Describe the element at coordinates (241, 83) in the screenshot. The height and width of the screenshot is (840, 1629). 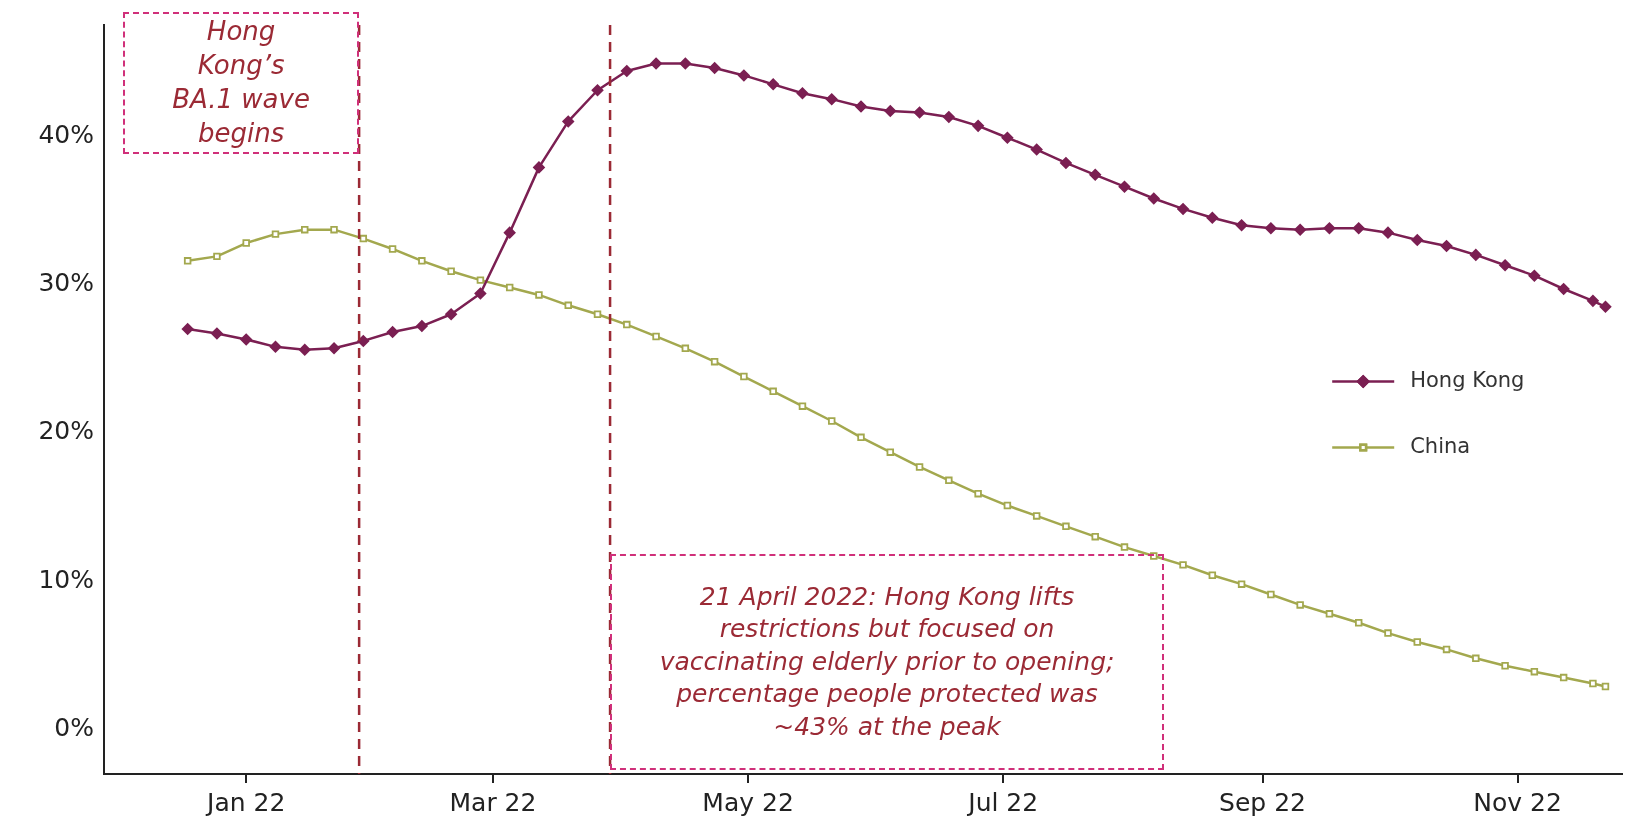
I see `annotation: Hong Kong’s BA.1 wave begins` at that location.